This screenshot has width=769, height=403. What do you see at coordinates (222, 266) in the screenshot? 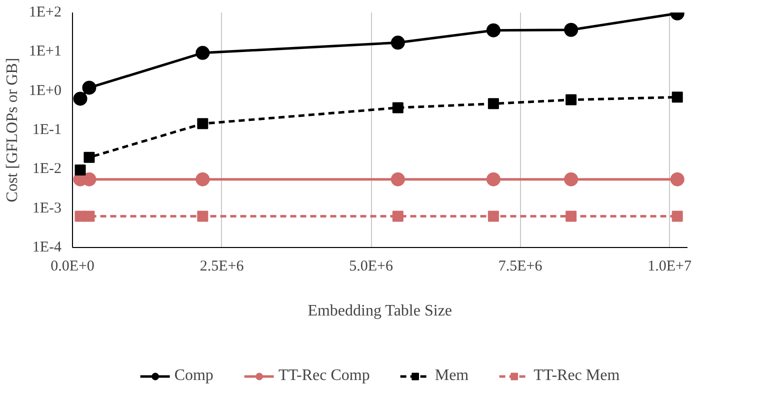
I see `x-tick-label: 2.5E+6` at bounding box center [222, 266].